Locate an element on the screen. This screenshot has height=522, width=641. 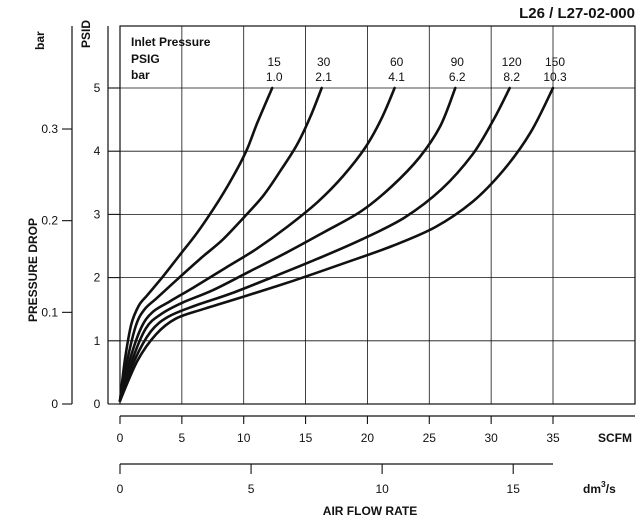
scfm-unit-label: SCFM is located at coordinates (615, 438).